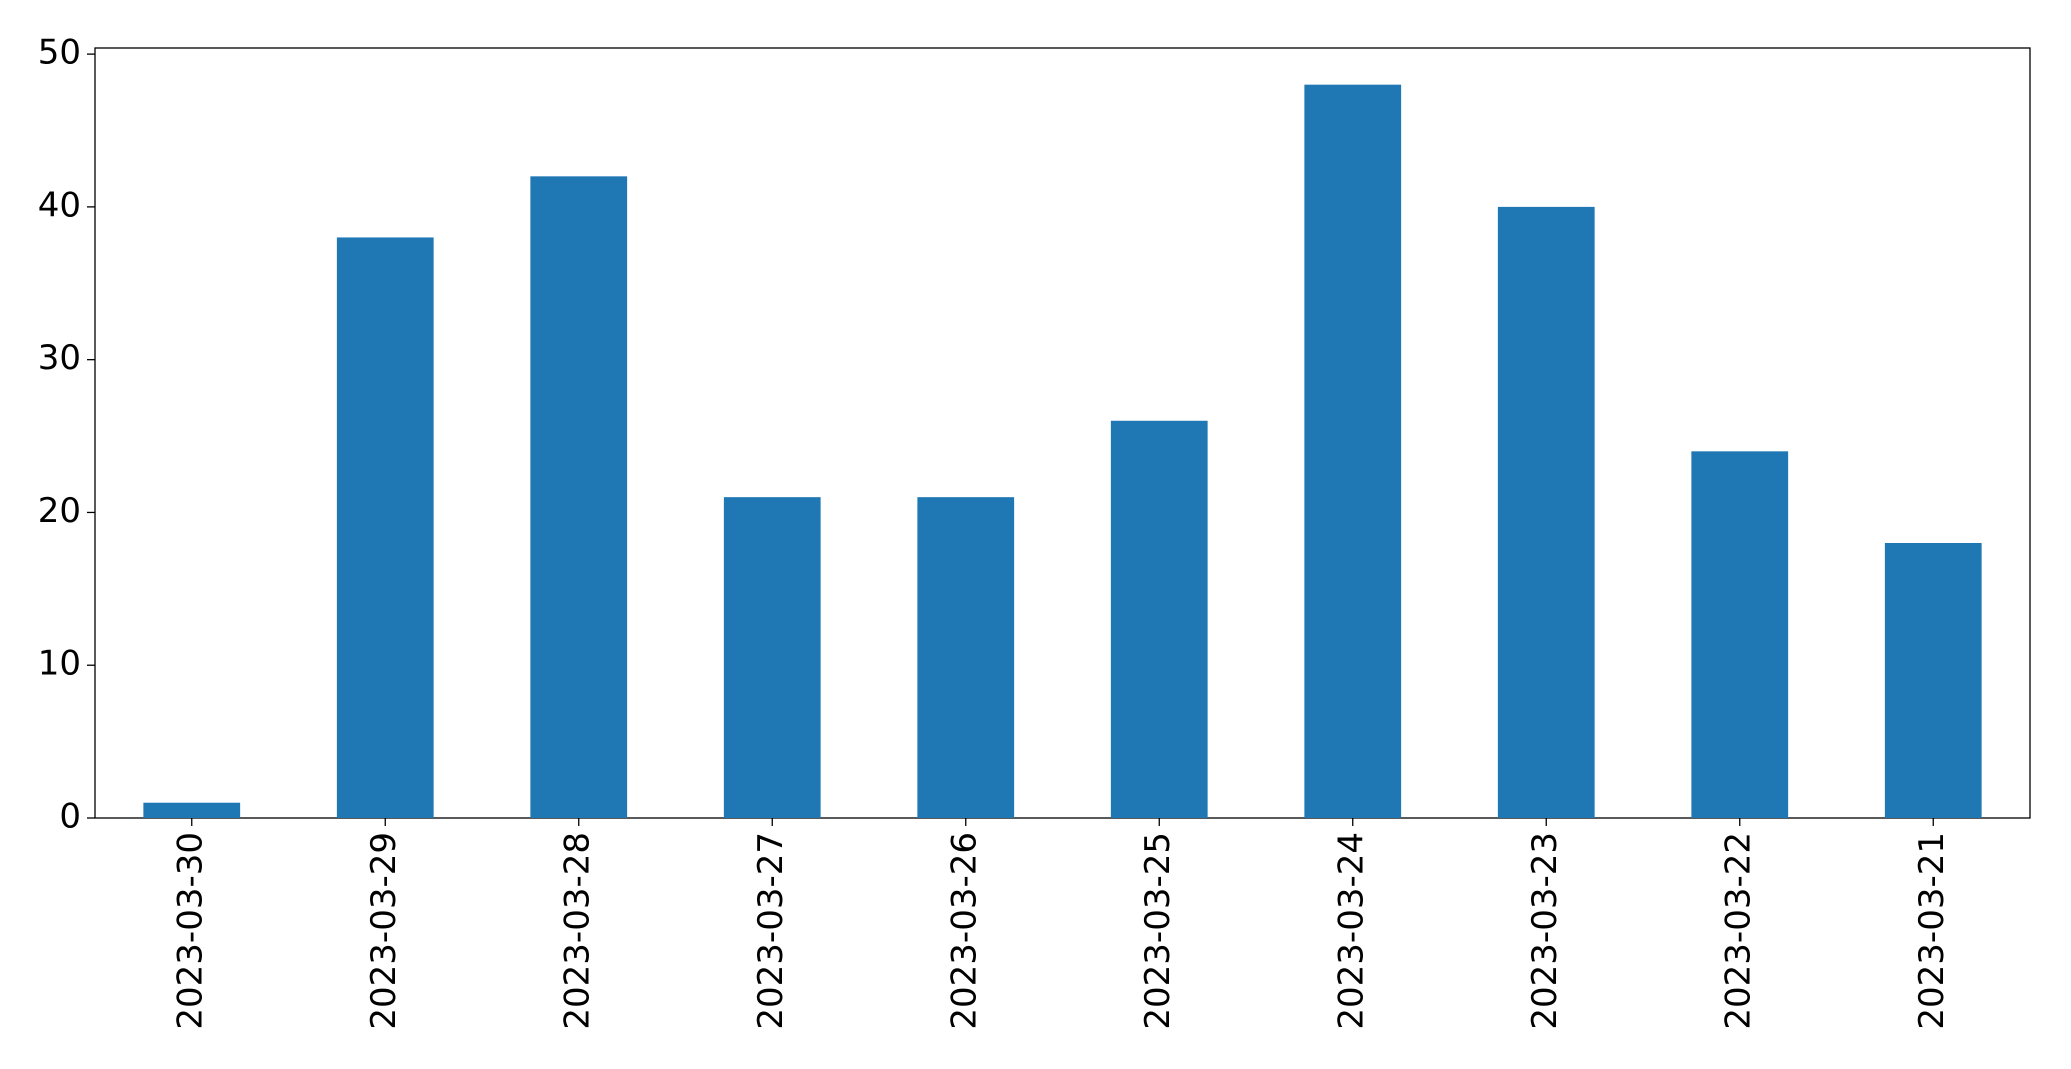 The image size is (2071, 1069). I want to click on x-tick-label: 2023-03-25, so click(1158, 931).